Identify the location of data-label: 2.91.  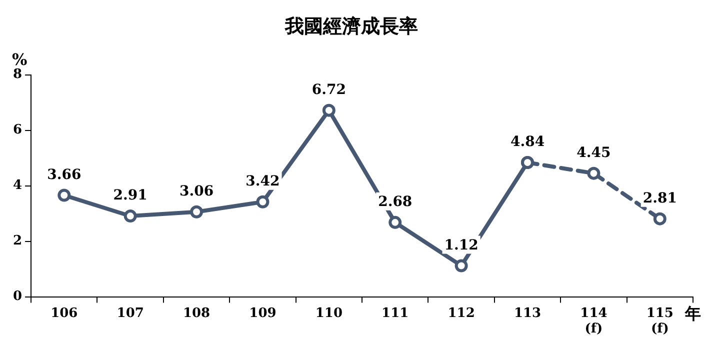
(130, 196).